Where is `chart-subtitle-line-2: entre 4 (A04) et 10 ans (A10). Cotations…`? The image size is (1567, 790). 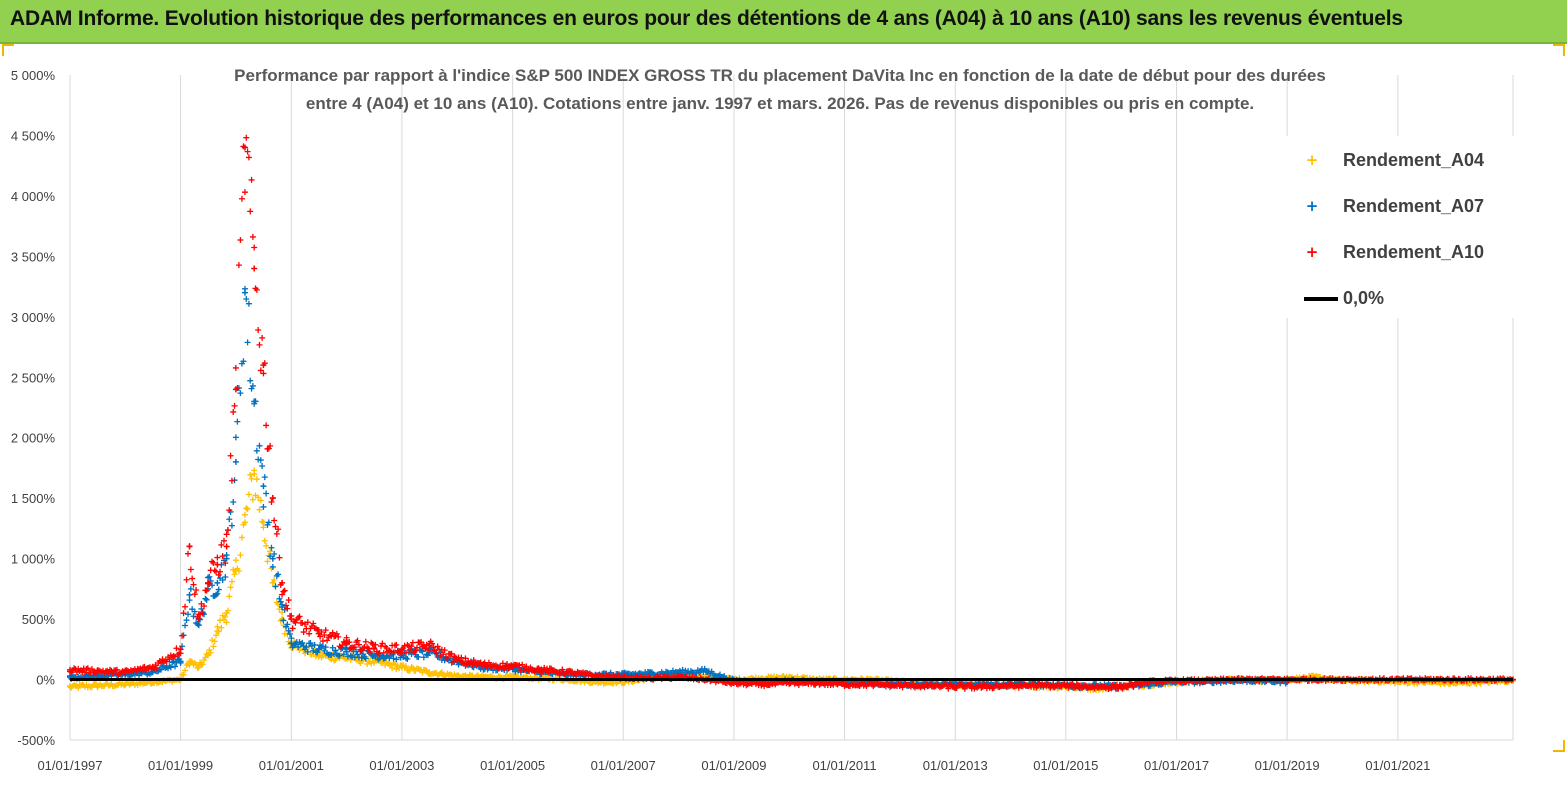
chart-subtitle-line-2: entre 4 (A04) et 10 ans (A10). Cotations… is located at coordinates (780, 103).